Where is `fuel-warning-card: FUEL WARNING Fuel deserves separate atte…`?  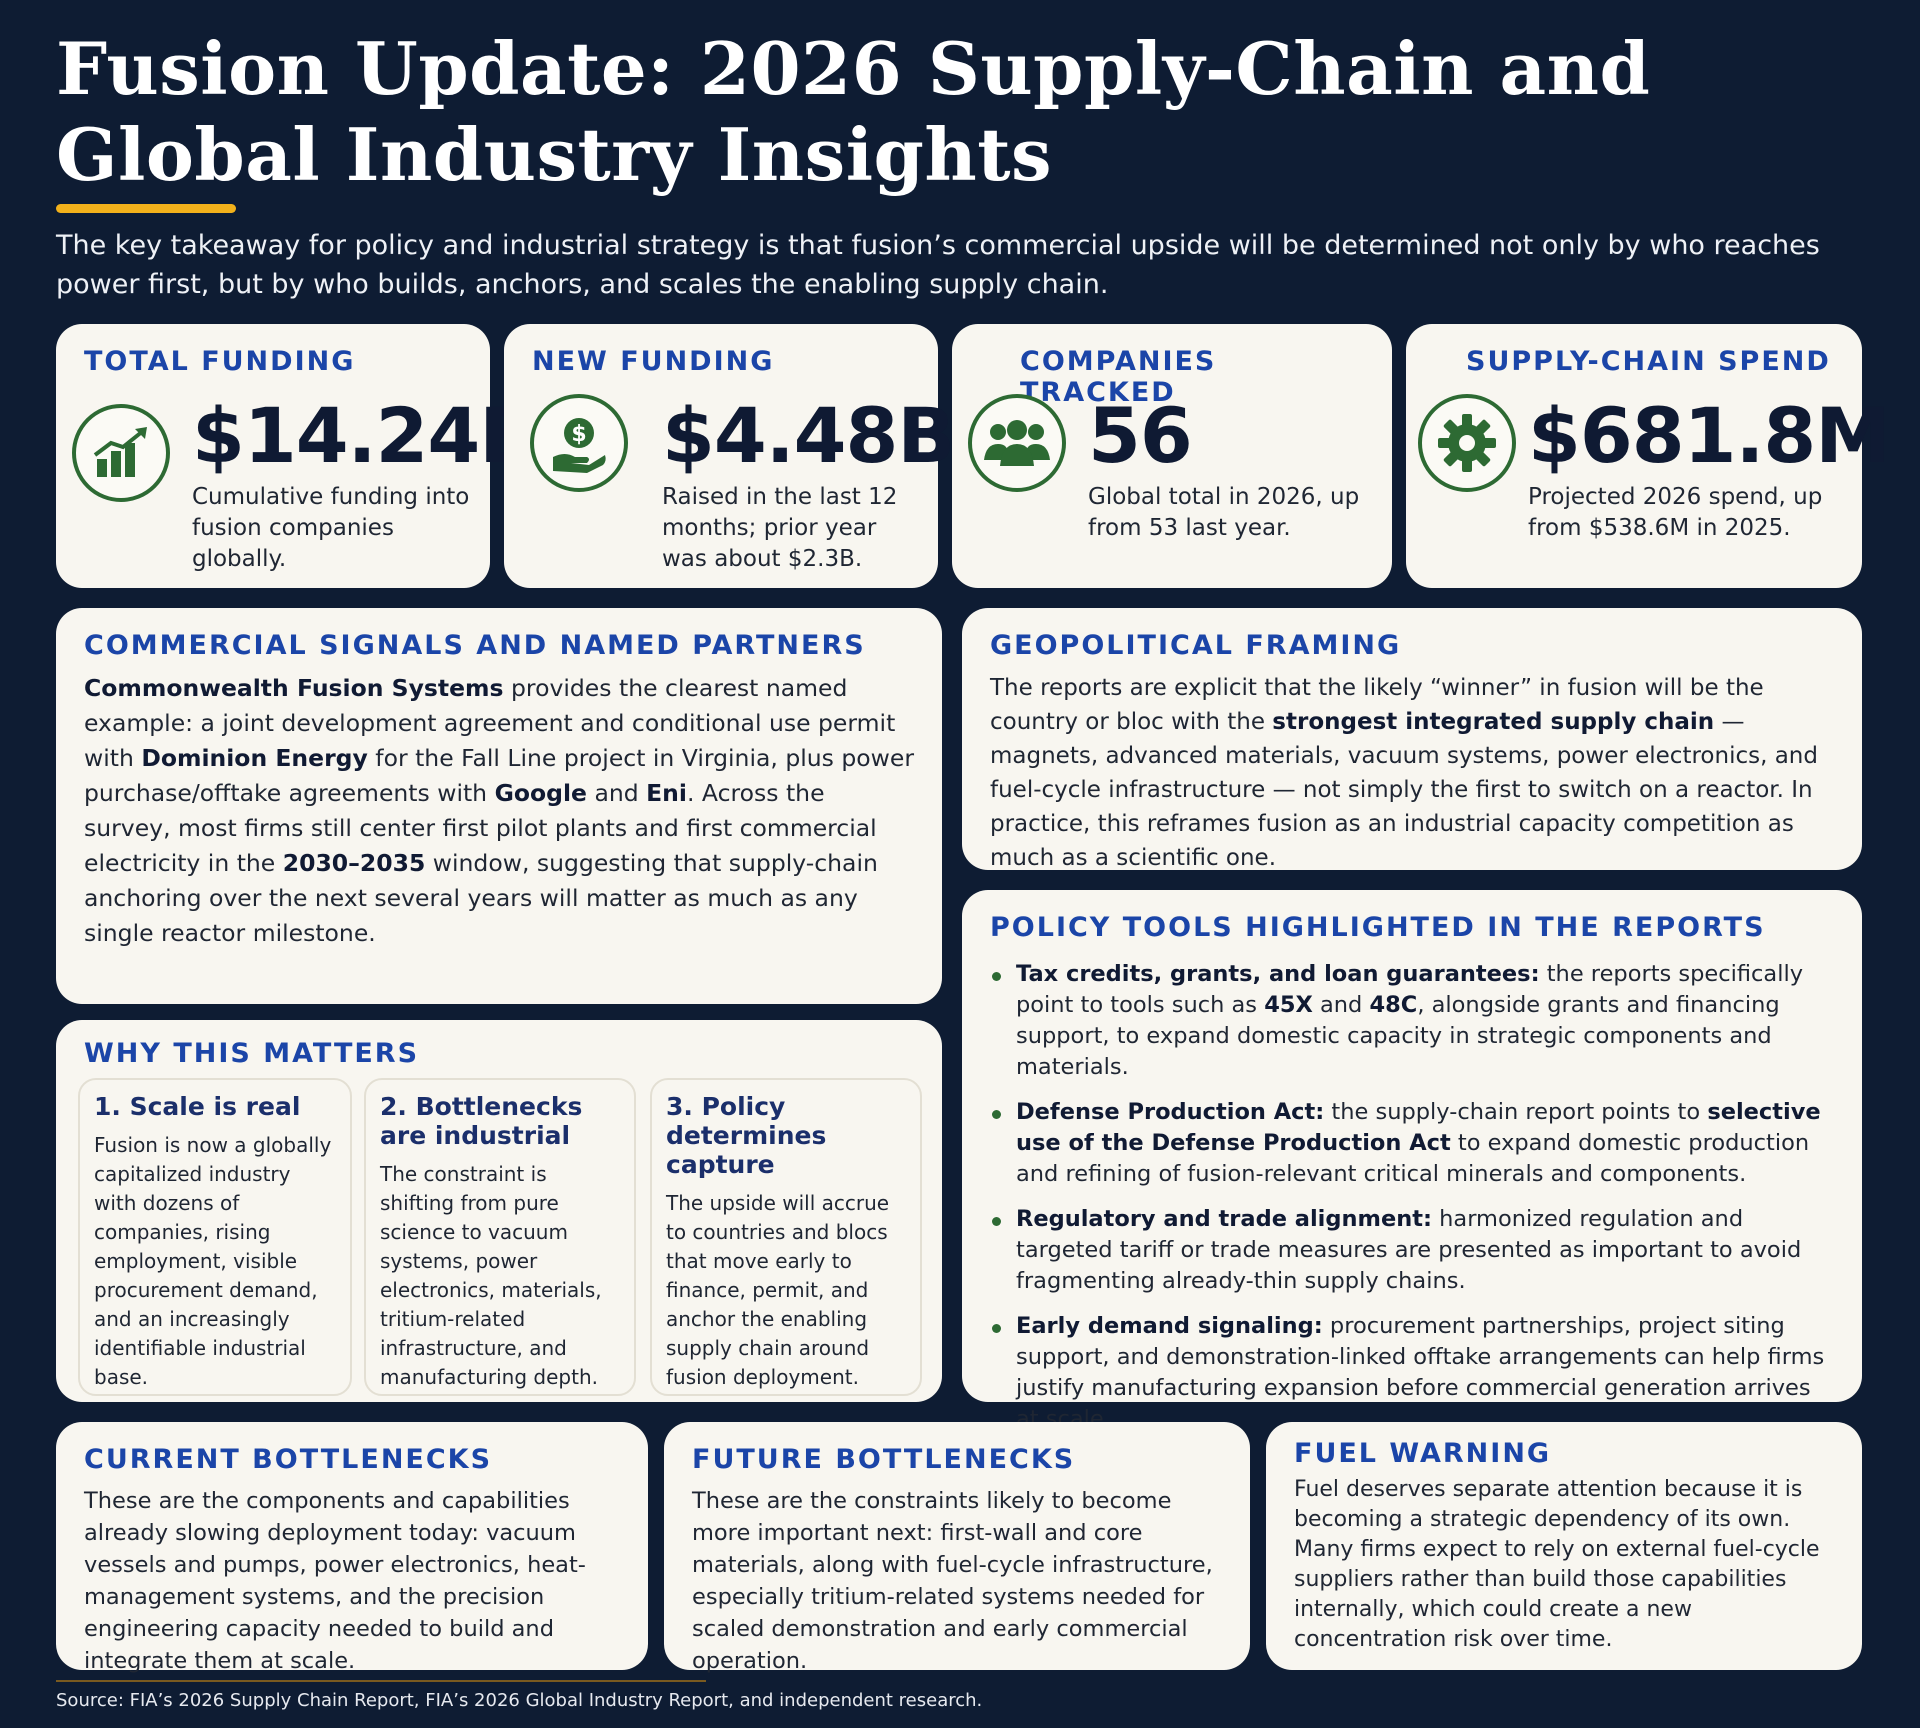
fuel-warning-card: FUEL WARNING Fuel deserves separate atte… is located at coordinates (1564, 1546).